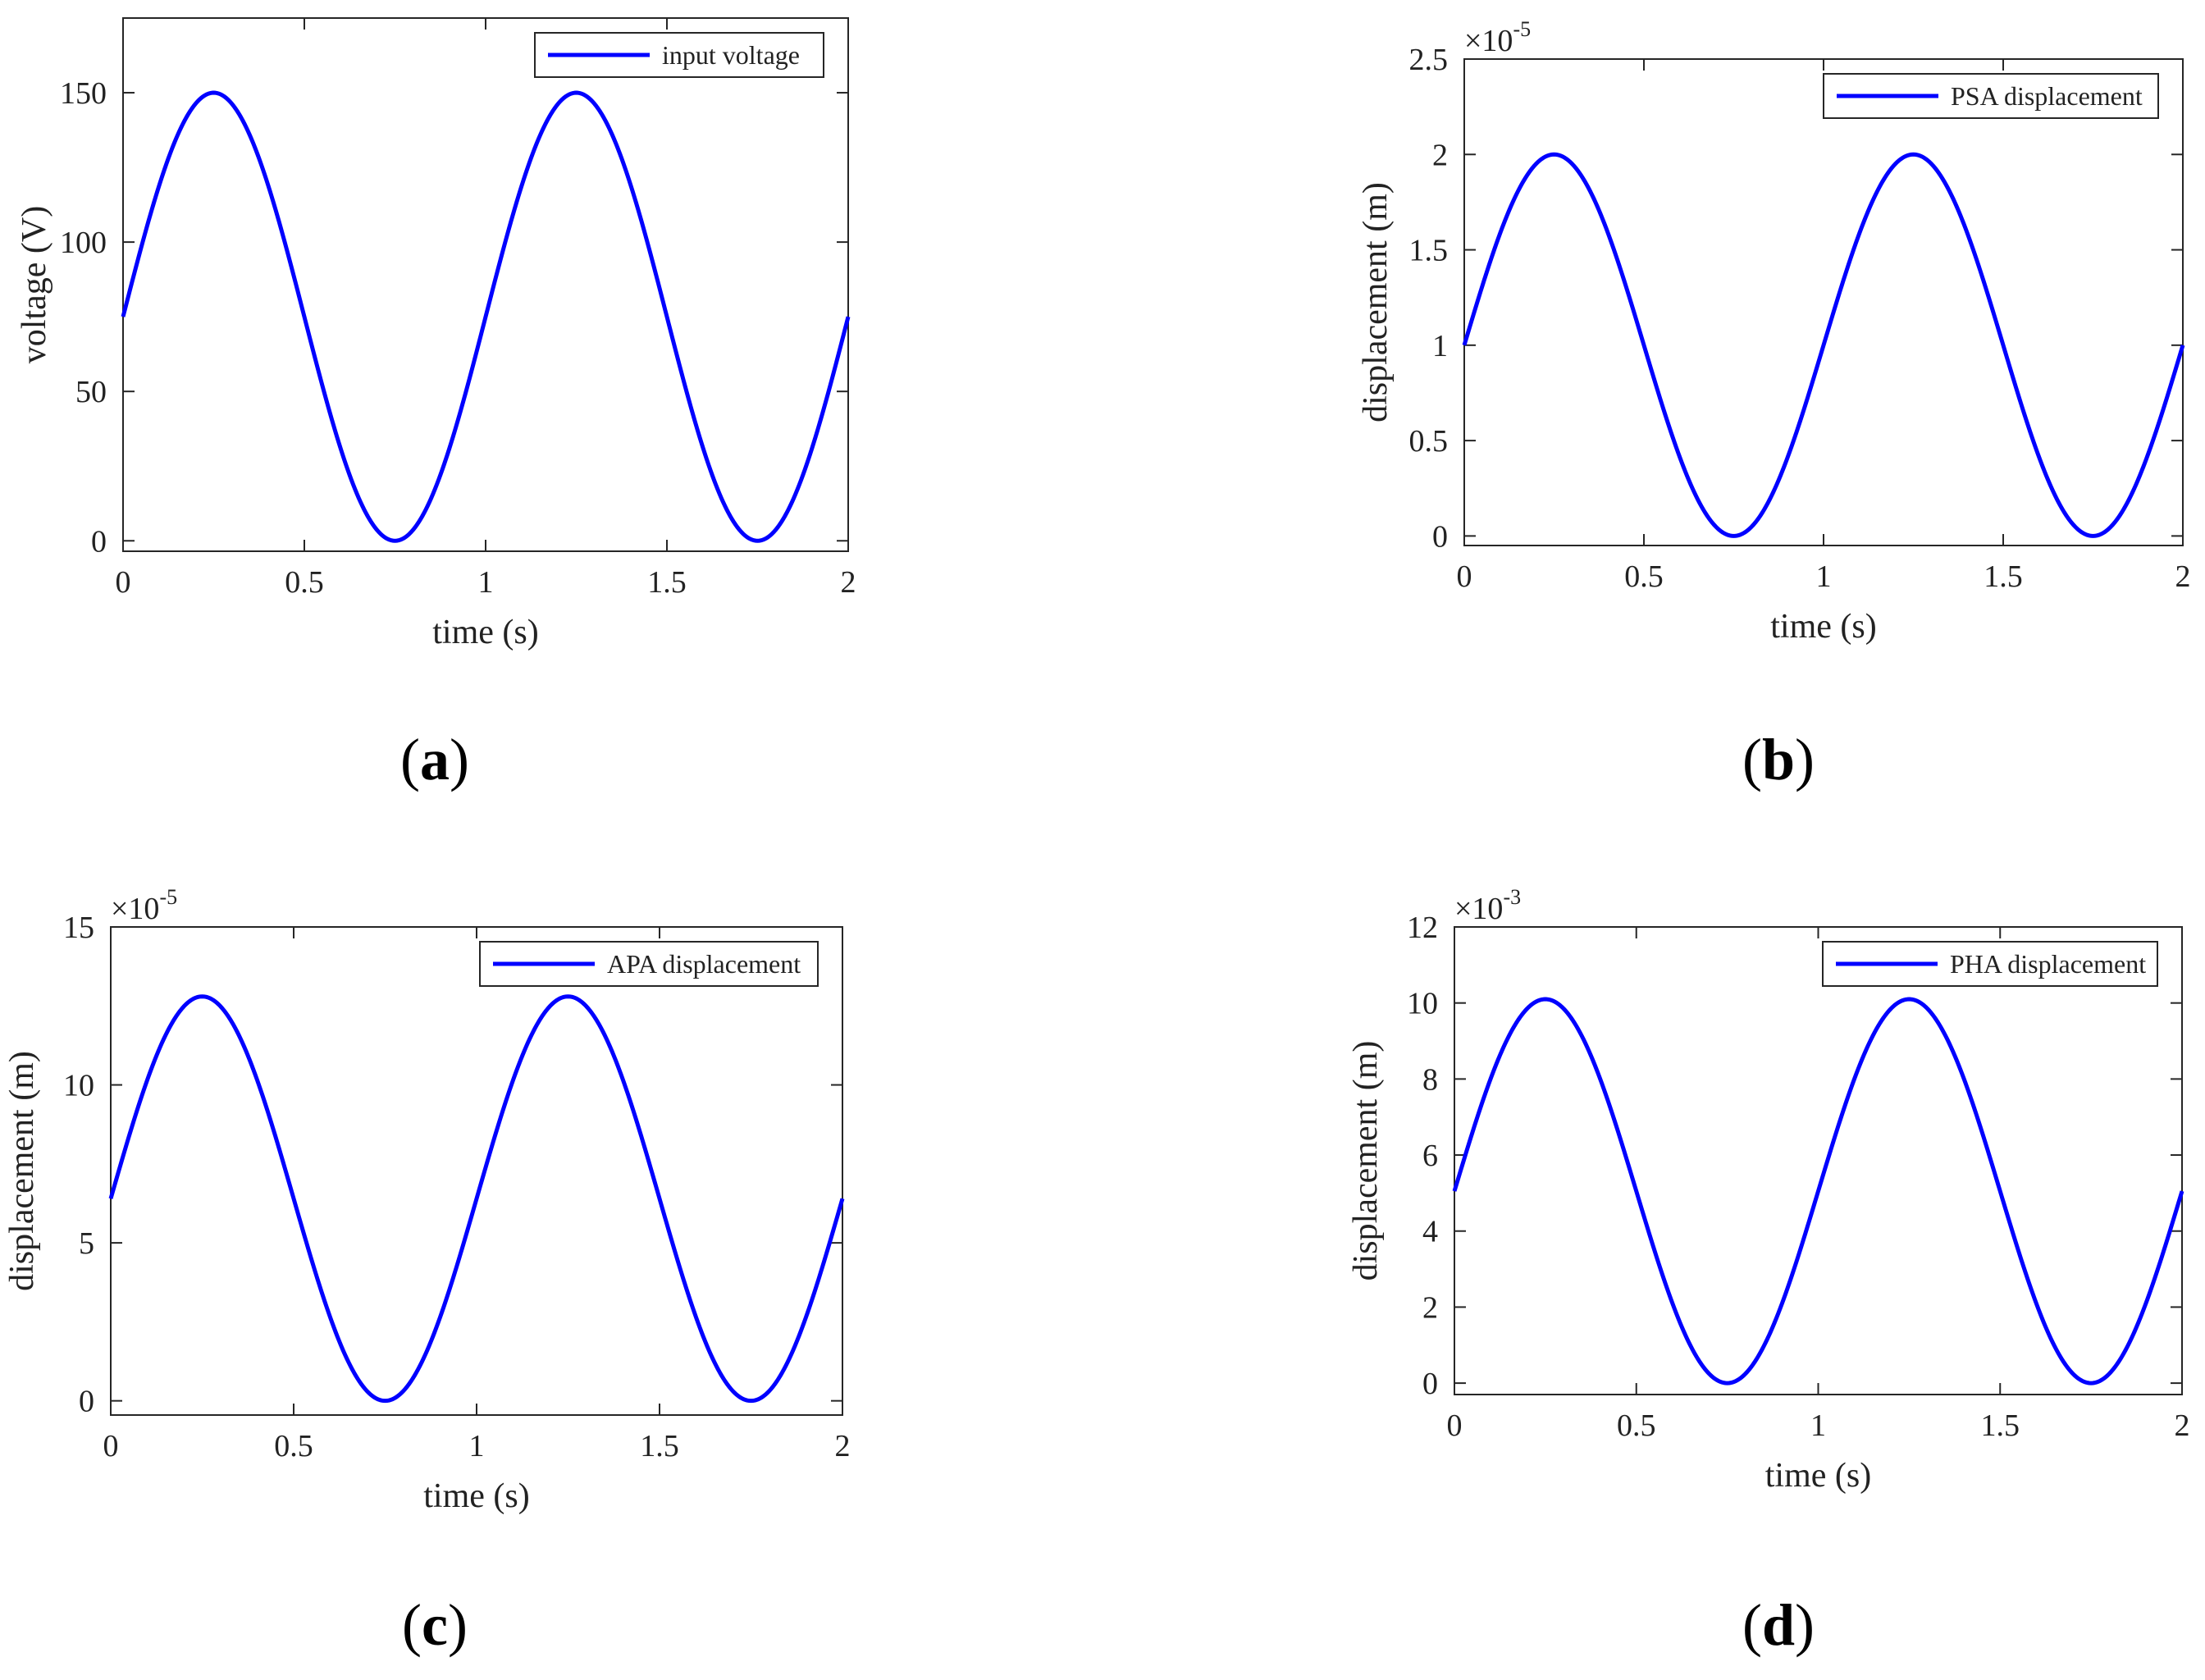  What do you see at coordinates (1429, 251) in the screenshot?
I see `y-tick-label: 1.5` at bounding box center [1429, 251].